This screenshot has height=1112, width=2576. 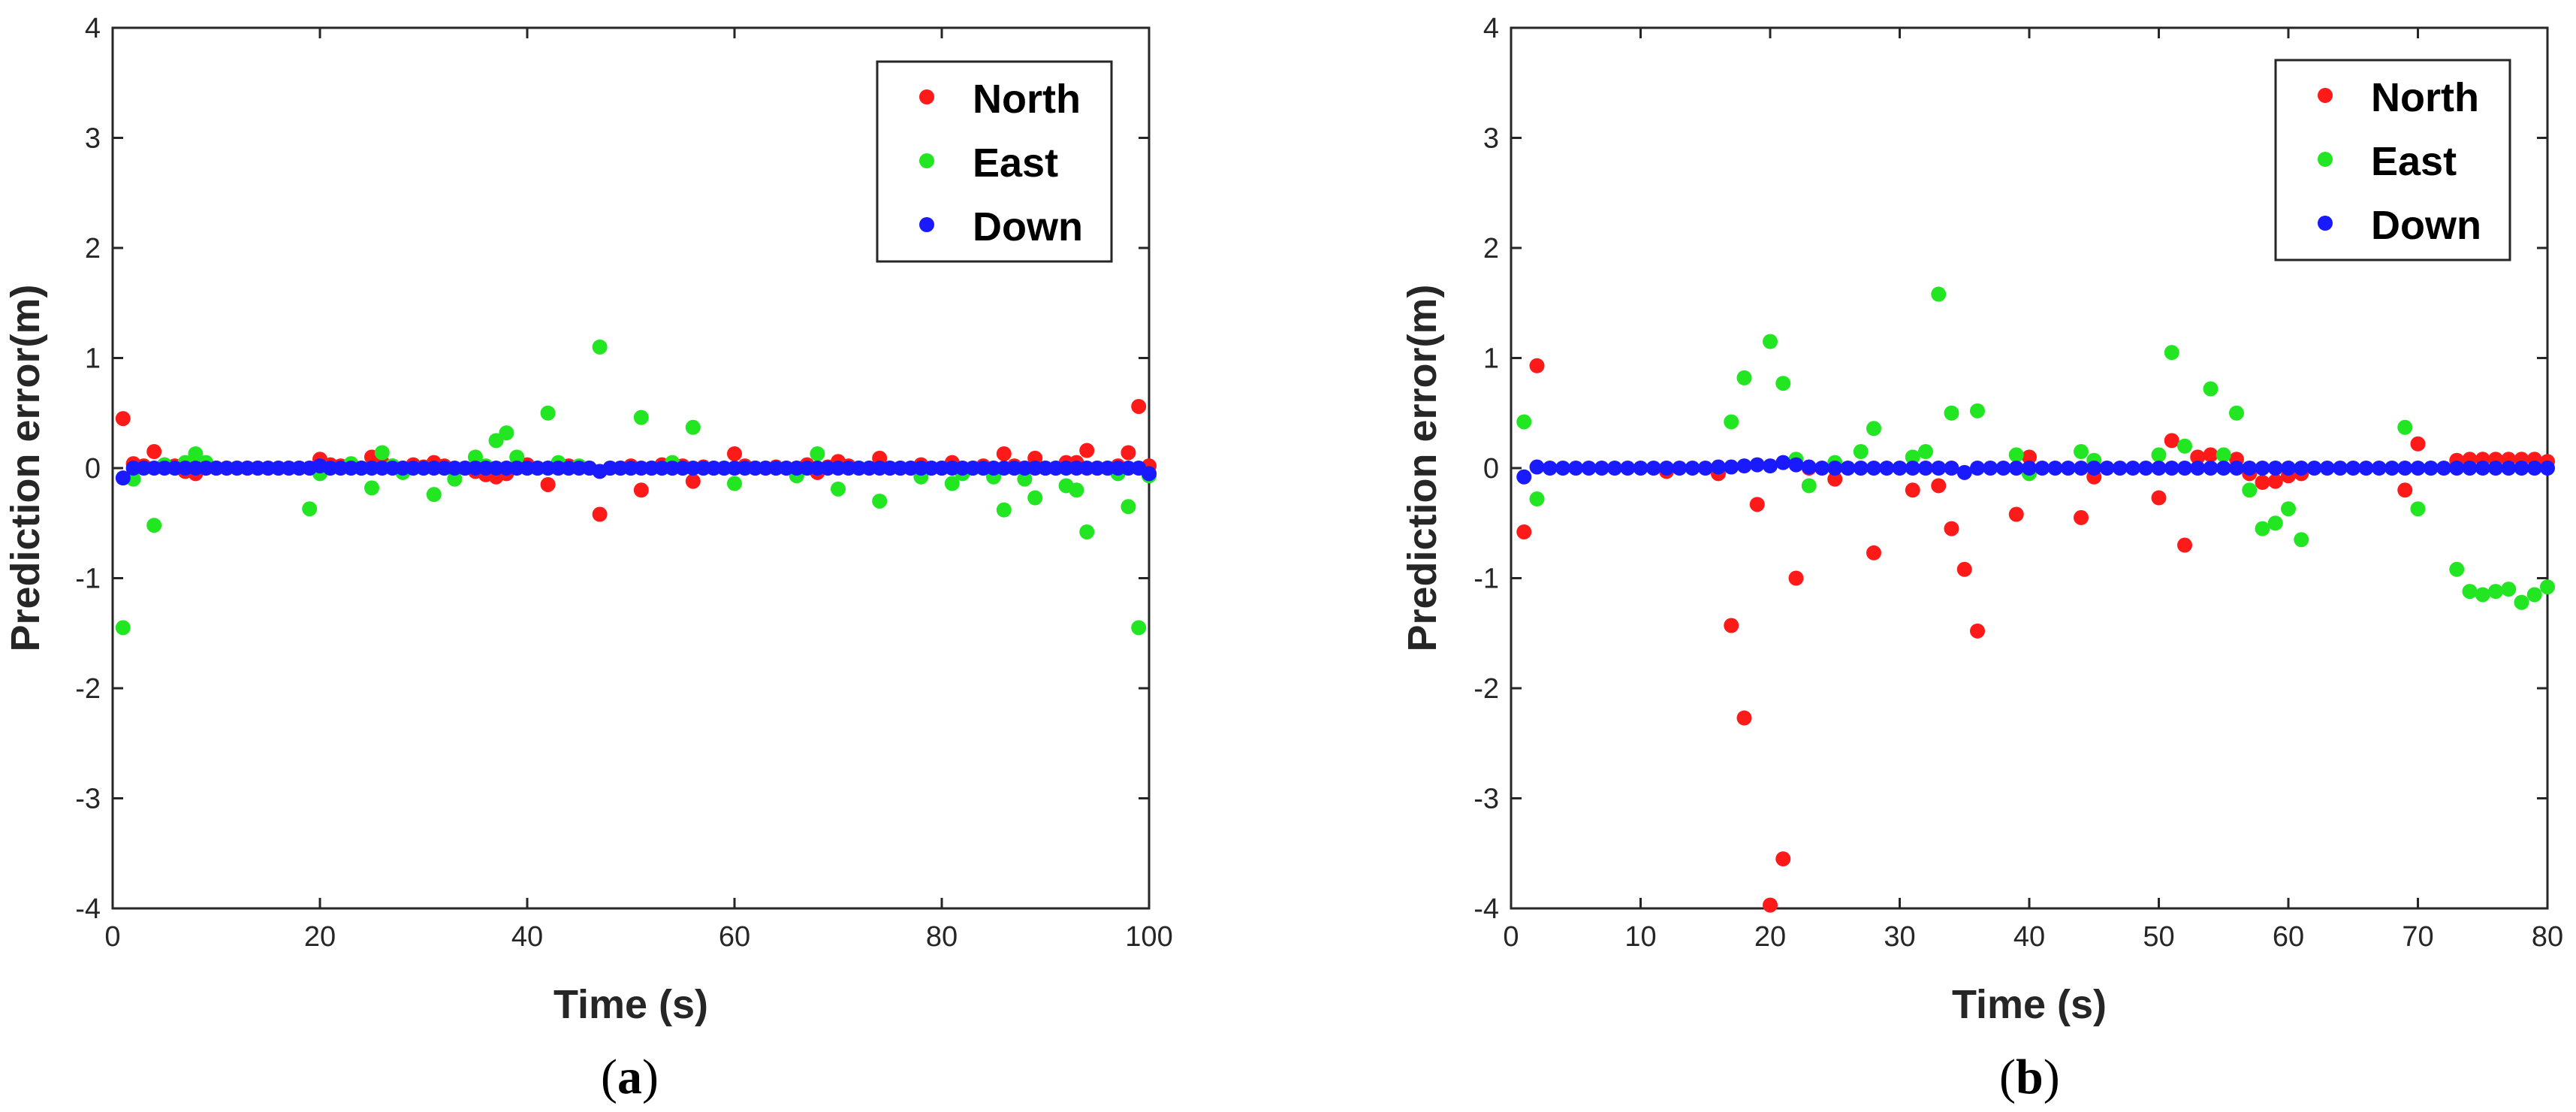 What do you see at coordinates (1491, 359) in the screenshot?
I see `y-tick-label: 1` at bounding box center [1491, 359].